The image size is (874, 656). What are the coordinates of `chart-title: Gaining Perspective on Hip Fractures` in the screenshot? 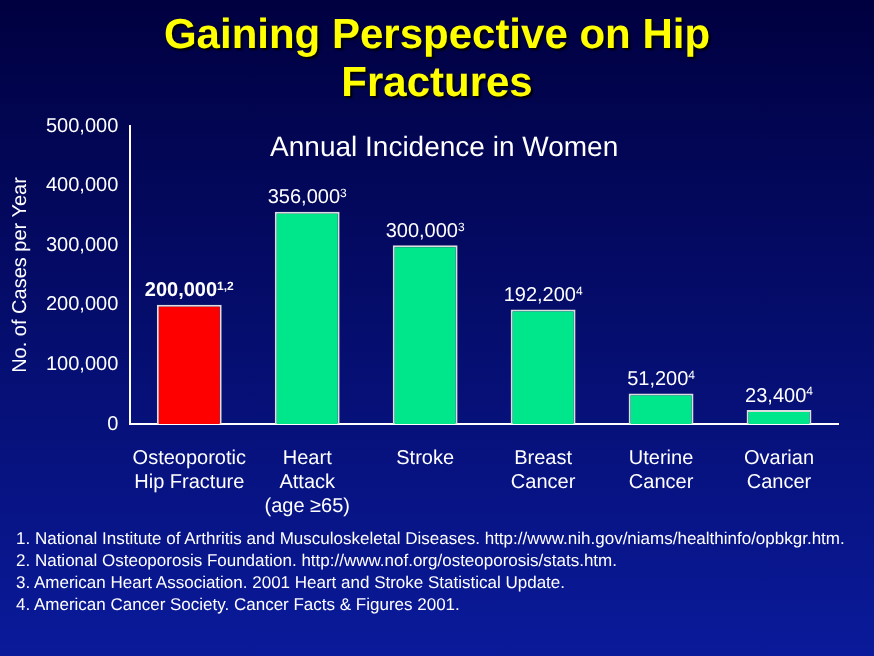 It's located at (437, 59).